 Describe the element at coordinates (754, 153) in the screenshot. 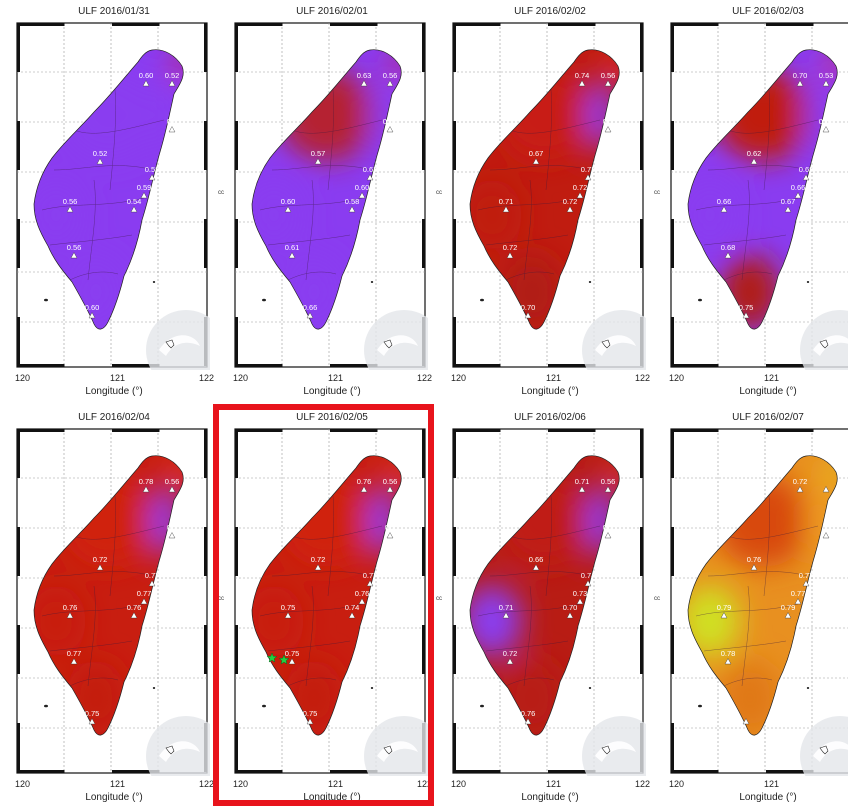

I see `station-value: 0.62` at that location.